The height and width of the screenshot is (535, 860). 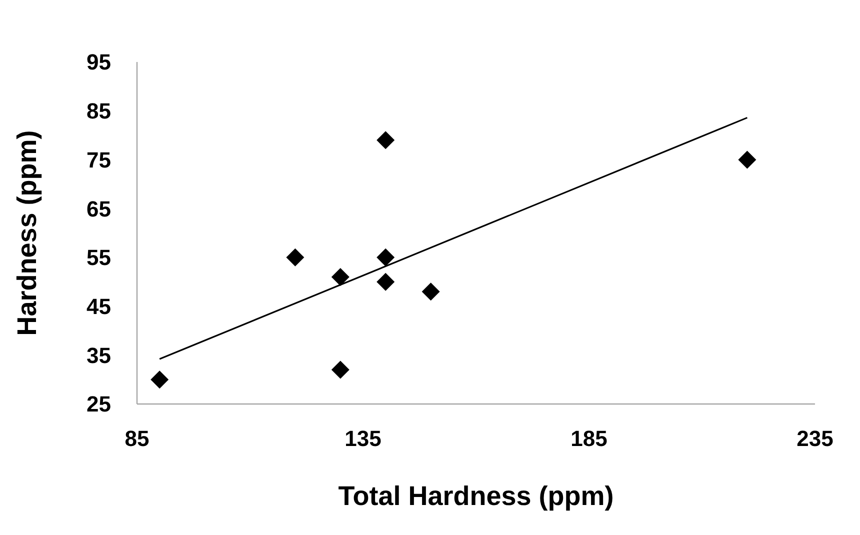 I want to click on y-tick-label: 85, so click(x=98, y=111).